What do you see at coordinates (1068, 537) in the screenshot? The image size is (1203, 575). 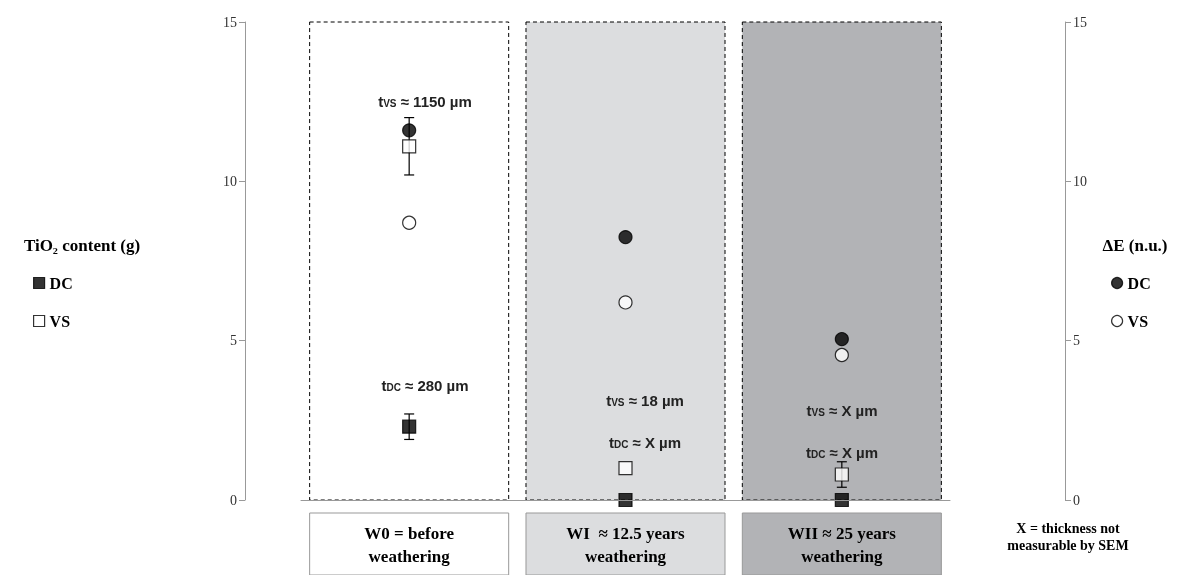 I see `text: X = thickness not measurable by SEM` at bounding box center [1068, 537].